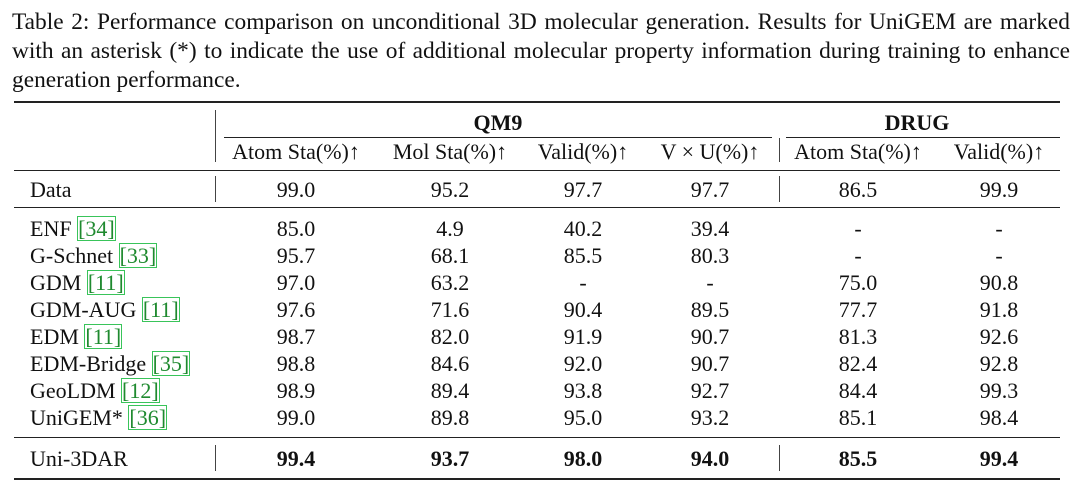 The width and height of the screenshot is (1080, 489). What do you see at coordinates (450, 189) in the screenshot?
I see `data-cell: 95.2` at bounding box center [450, 189].